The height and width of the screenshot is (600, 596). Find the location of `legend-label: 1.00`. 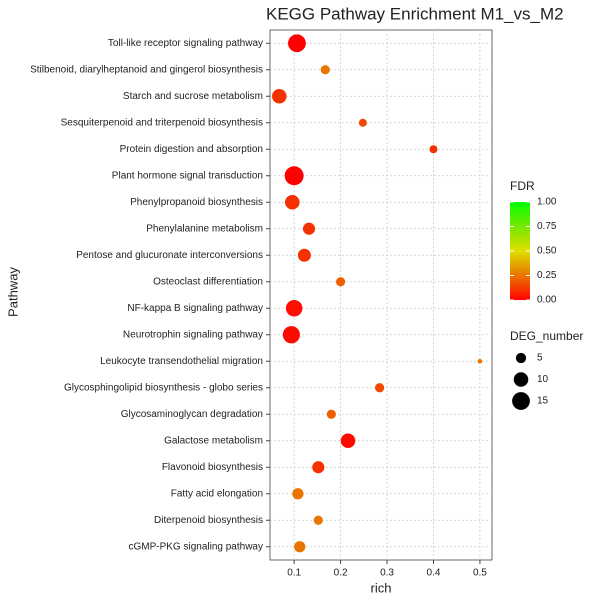

legend-label: 1.00 is located at coordinates (547, 202).